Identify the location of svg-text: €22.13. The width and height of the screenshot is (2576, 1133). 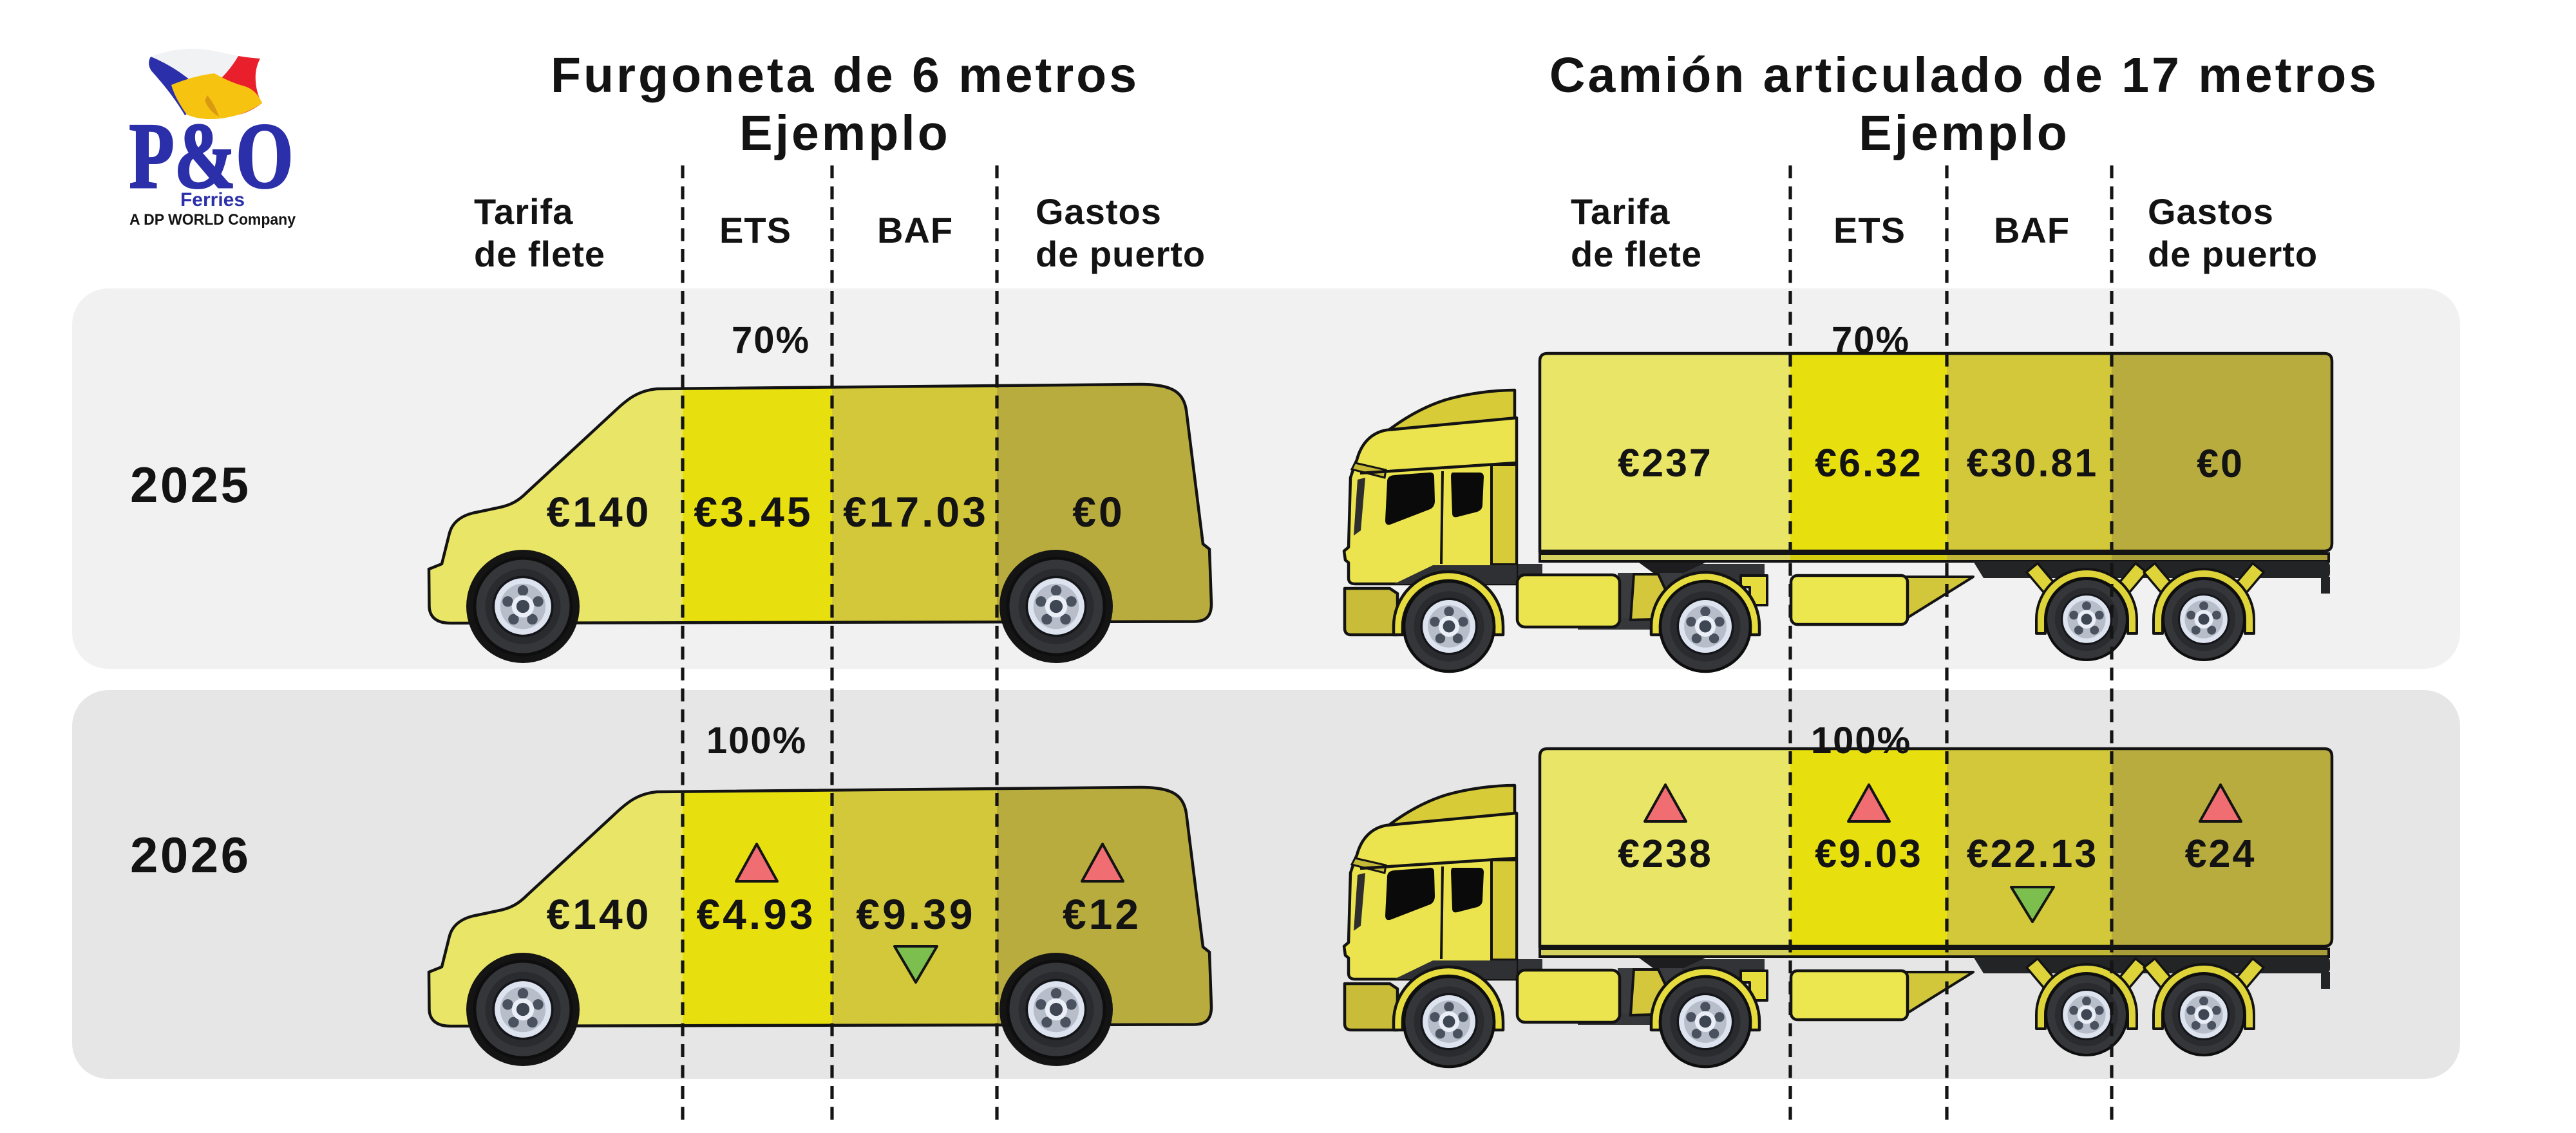
(2033, 854).